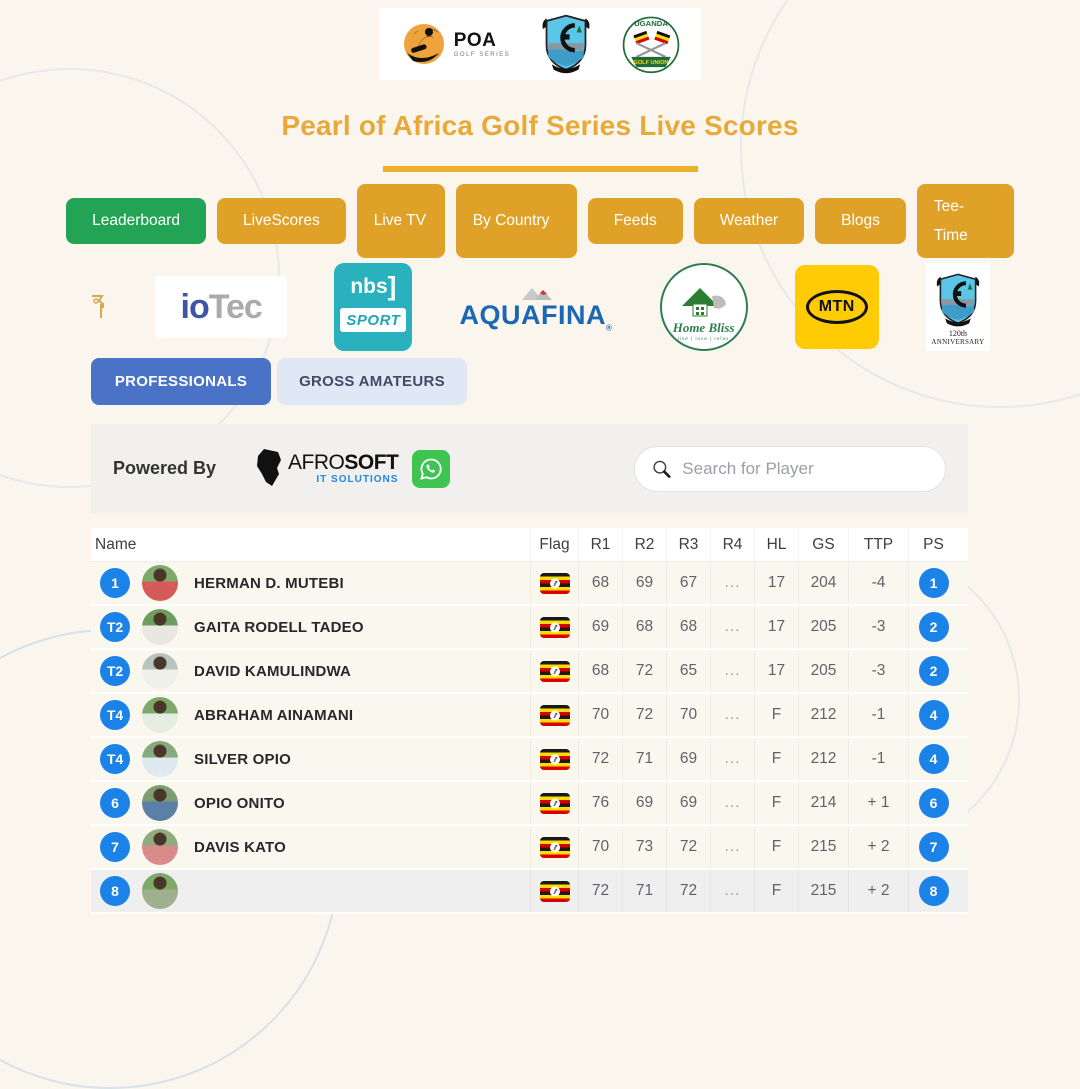  Describe the element at coordinates (529, 848) in the screenshot. I see `table-row: 7 DAVIS KATO 70 73 72 ... F 215 + 2 7` at that location.